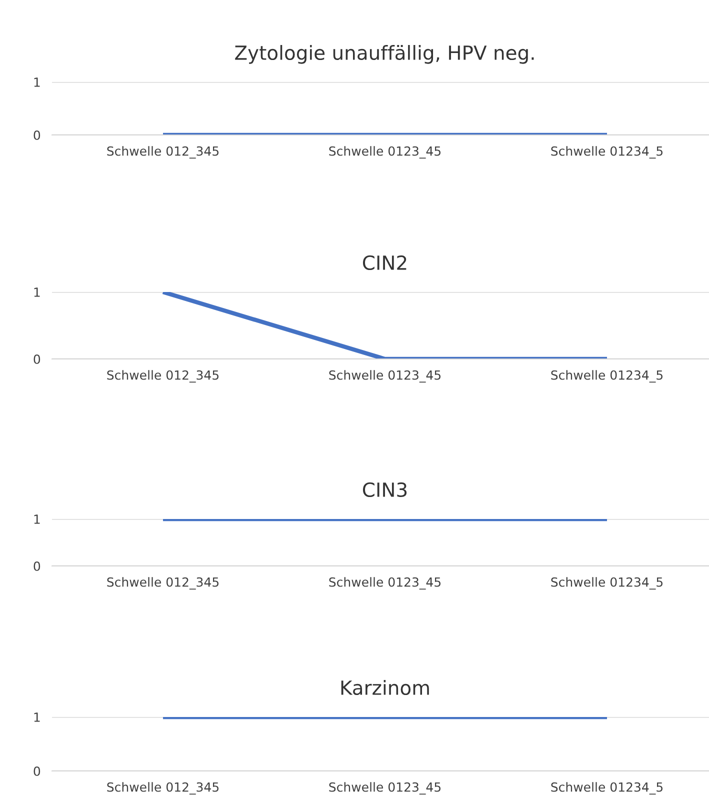 The image size is (709, 809). Describe the element at coordinates (384, 54) in the screenshot. I see `chart-title: Zytologie unauffällig, HPV neg.` at that location.